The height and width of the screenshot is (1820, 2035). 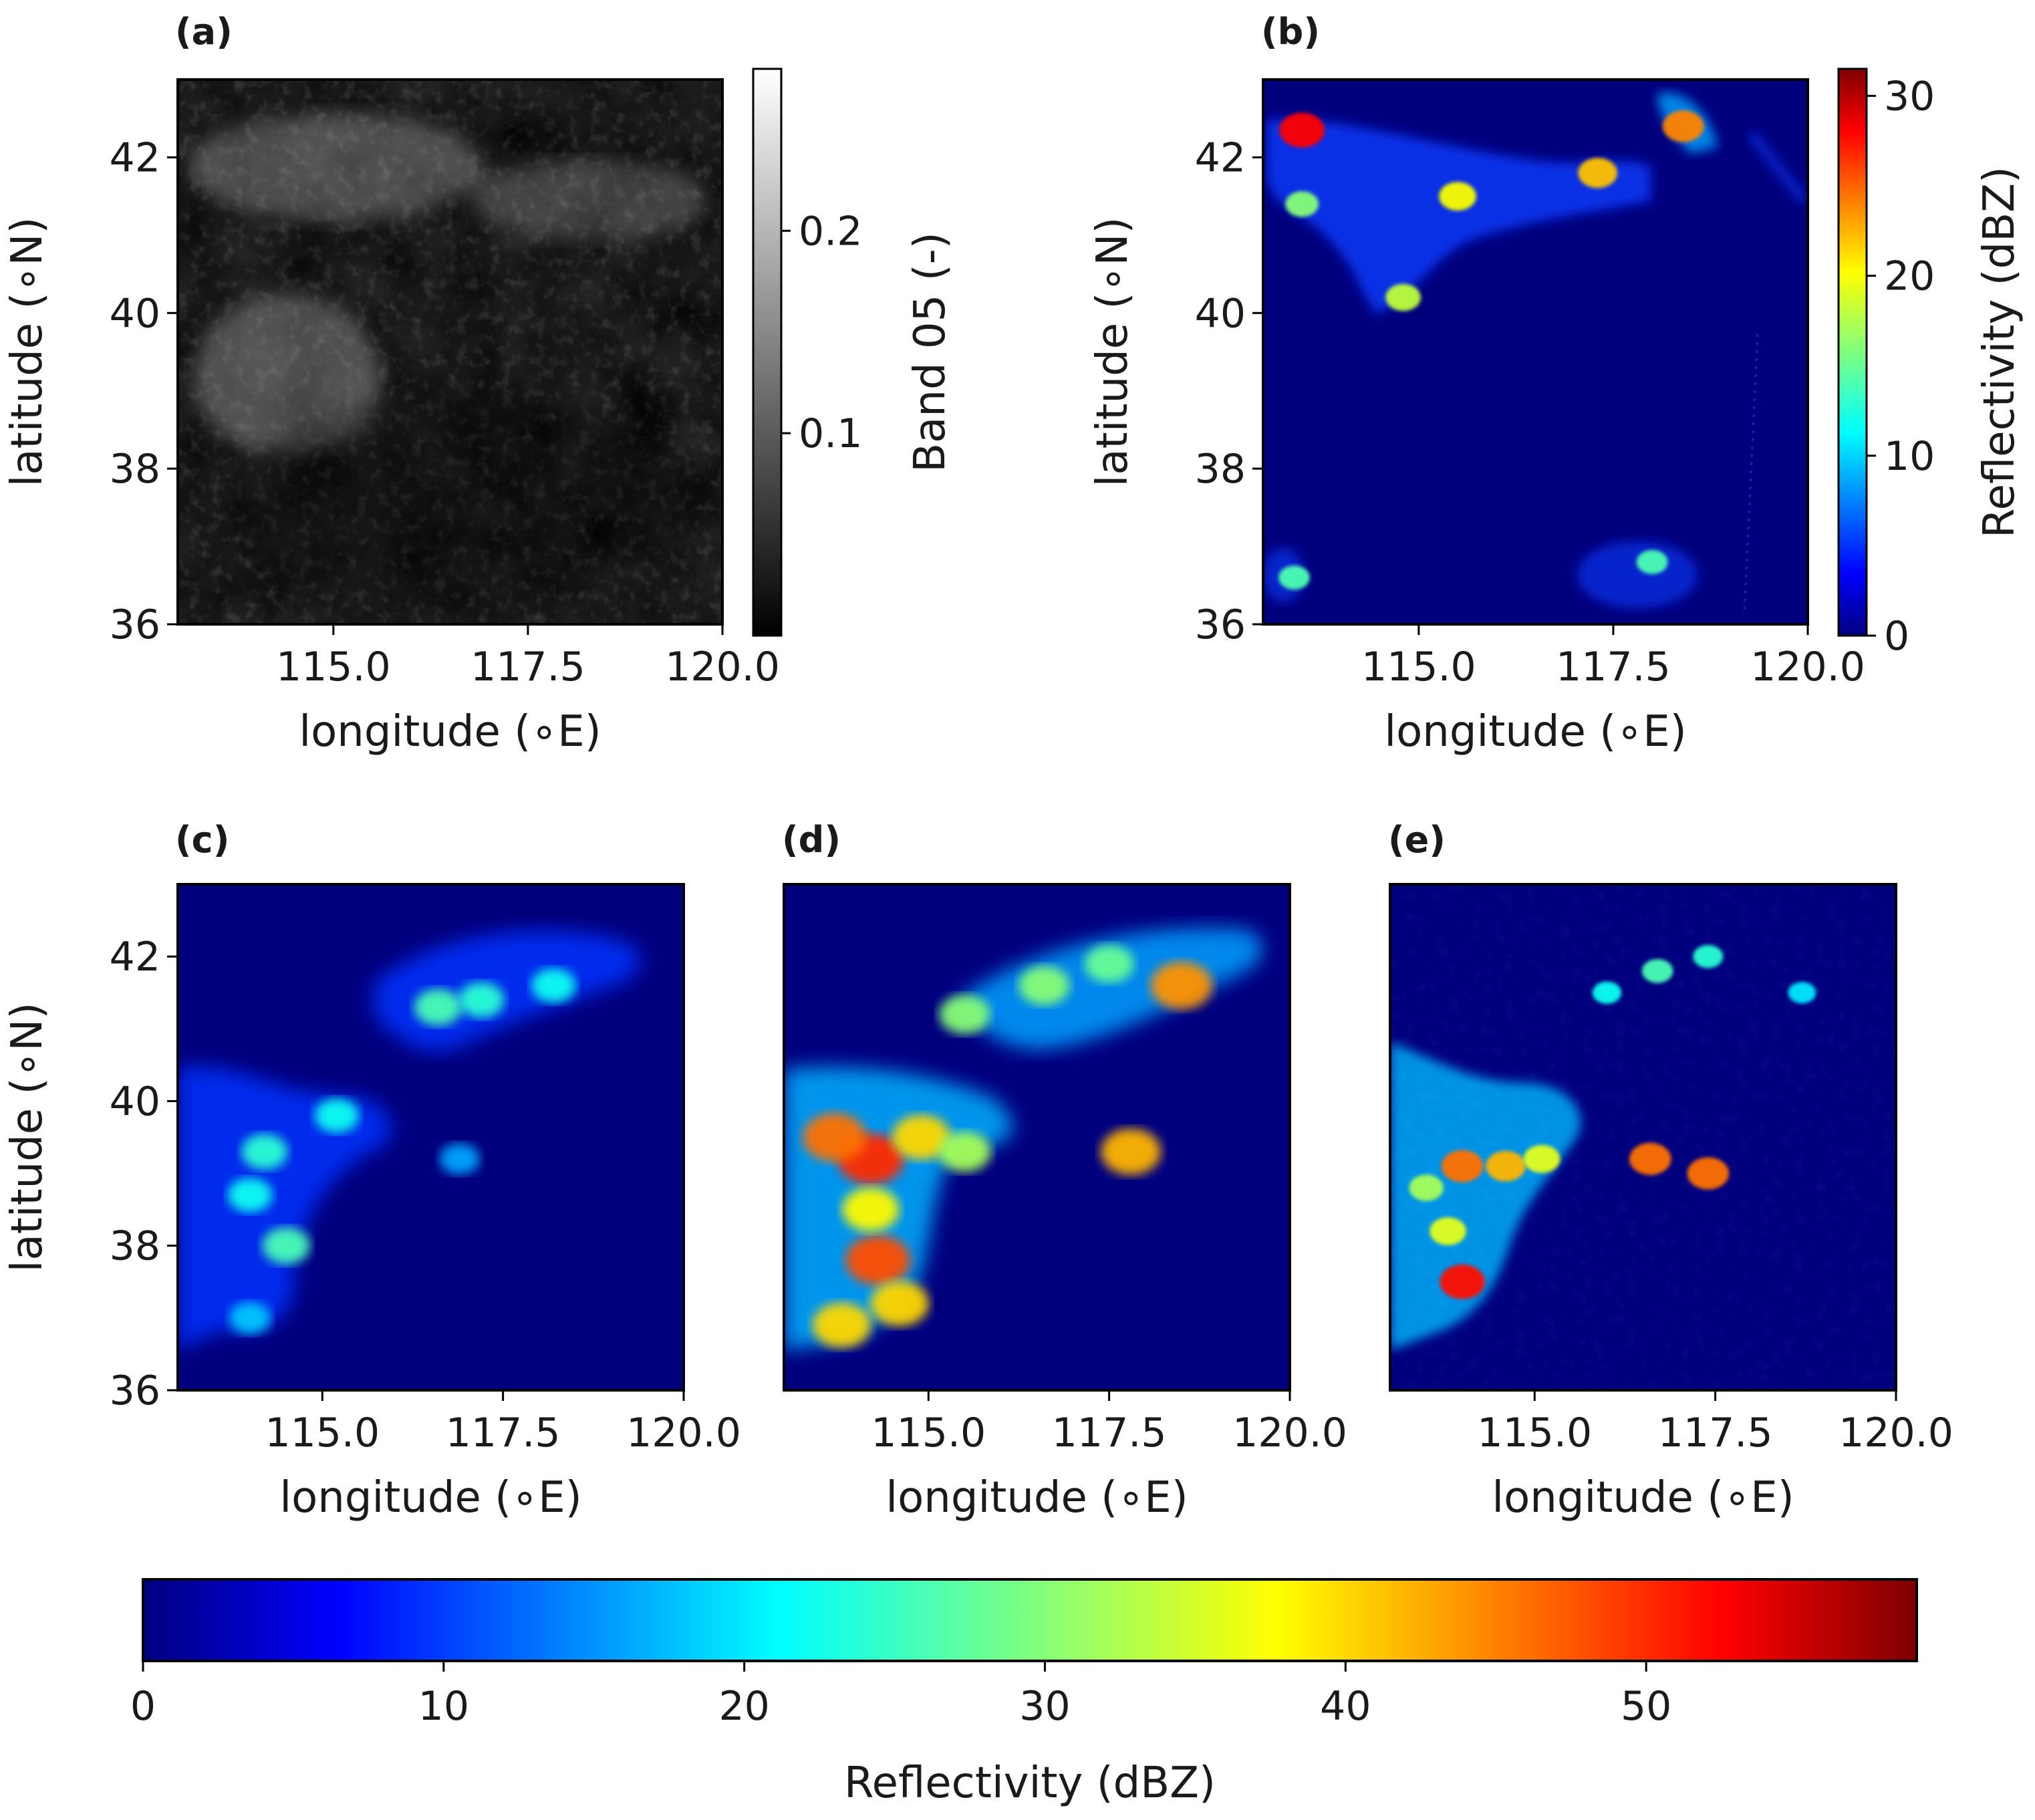 I want to click on panel-a-colorbar: 0.1 0.2 Band 05 (-), so click(x=853, y=353).